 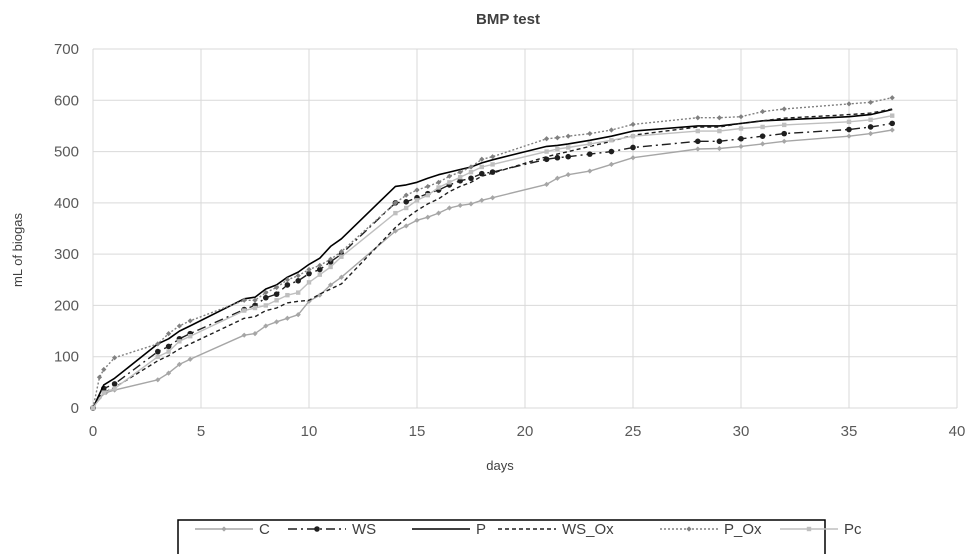 What do you see at coordinates (93, 431) in the screenshot?
I see `x-tick-label-0: 0` at bounding box center [93, 431].